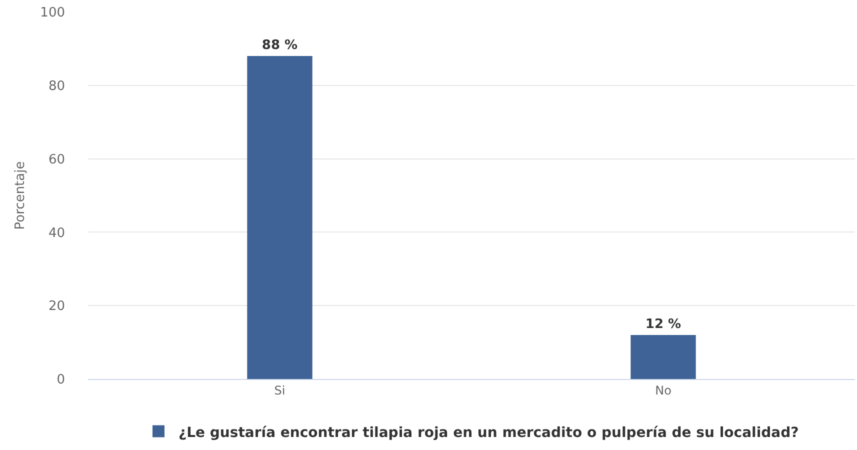 The image size is (857, 450). I want to click on x-tick-label: No, so click(663, 390).